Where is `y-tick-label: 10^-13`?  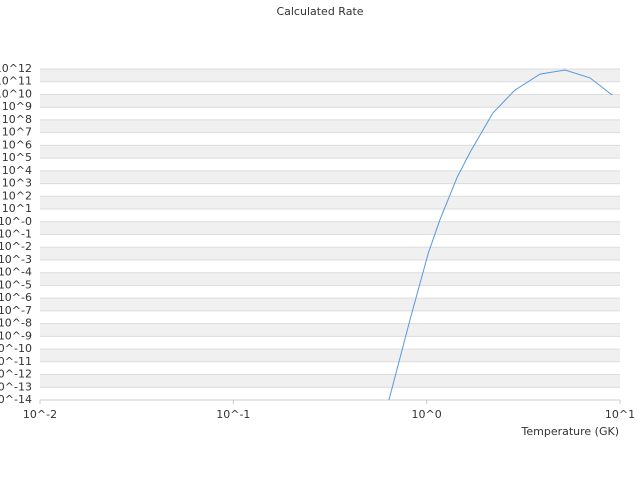
y-tick-label: 10^-13 is located at coordinates (16, 386).